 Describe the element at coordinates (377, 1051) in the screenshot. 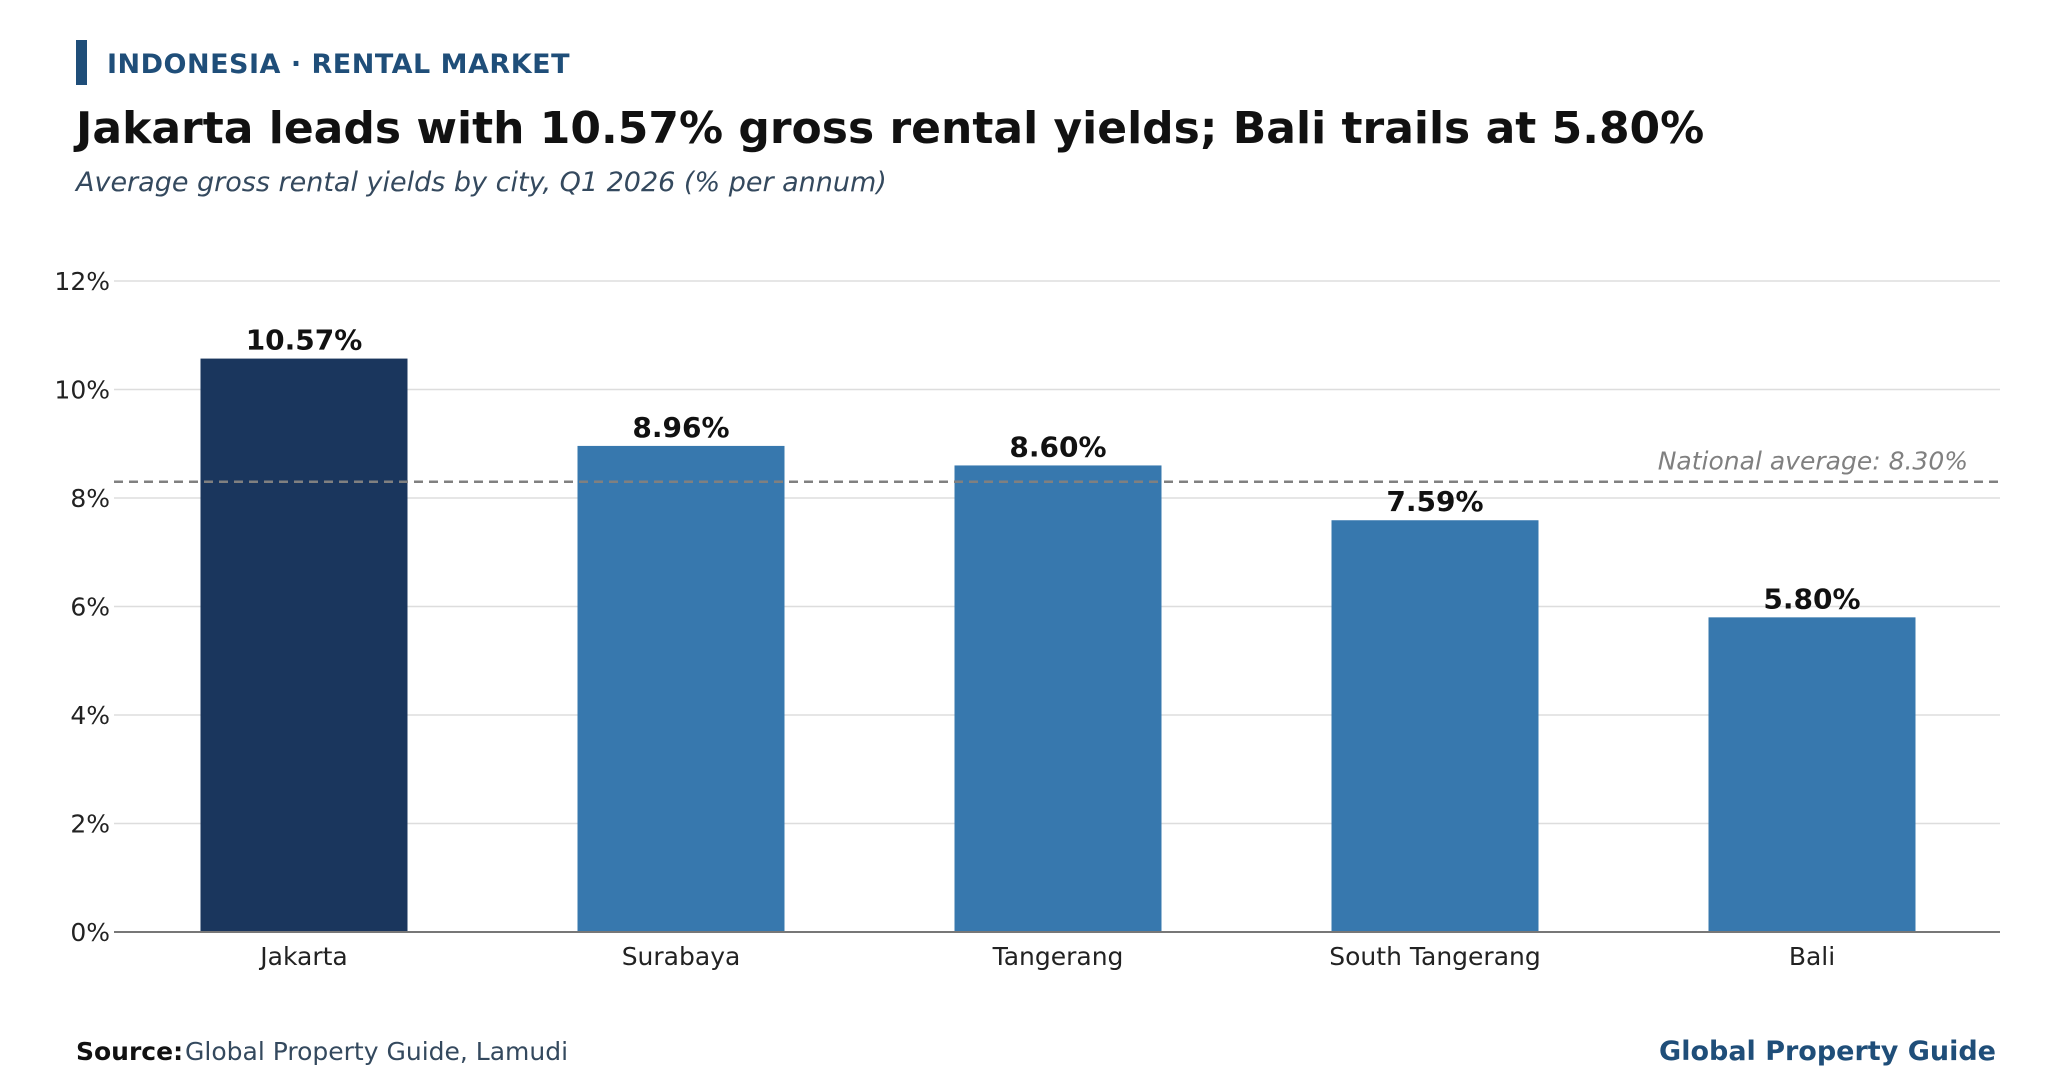

I see `source-text: Global Property Guide, Lamudi` at that location.